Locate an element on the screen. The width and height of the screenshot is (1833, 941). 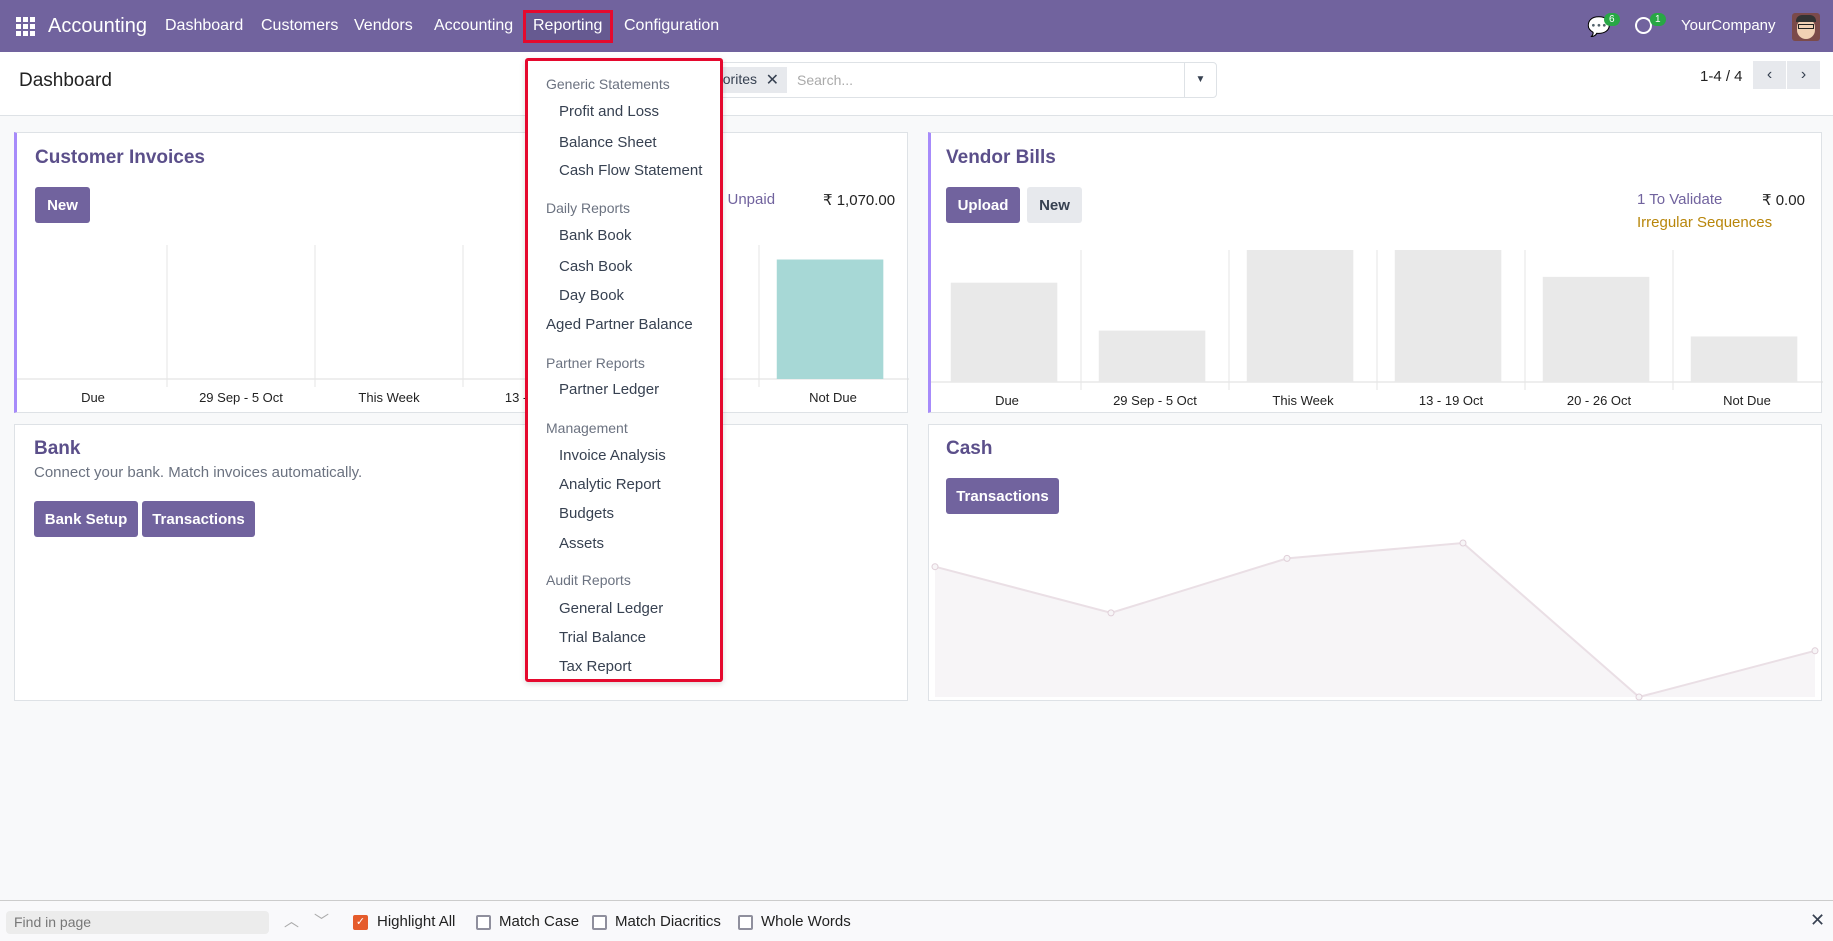
menu-item: Analytic Report is located at coordinates (610, 484).